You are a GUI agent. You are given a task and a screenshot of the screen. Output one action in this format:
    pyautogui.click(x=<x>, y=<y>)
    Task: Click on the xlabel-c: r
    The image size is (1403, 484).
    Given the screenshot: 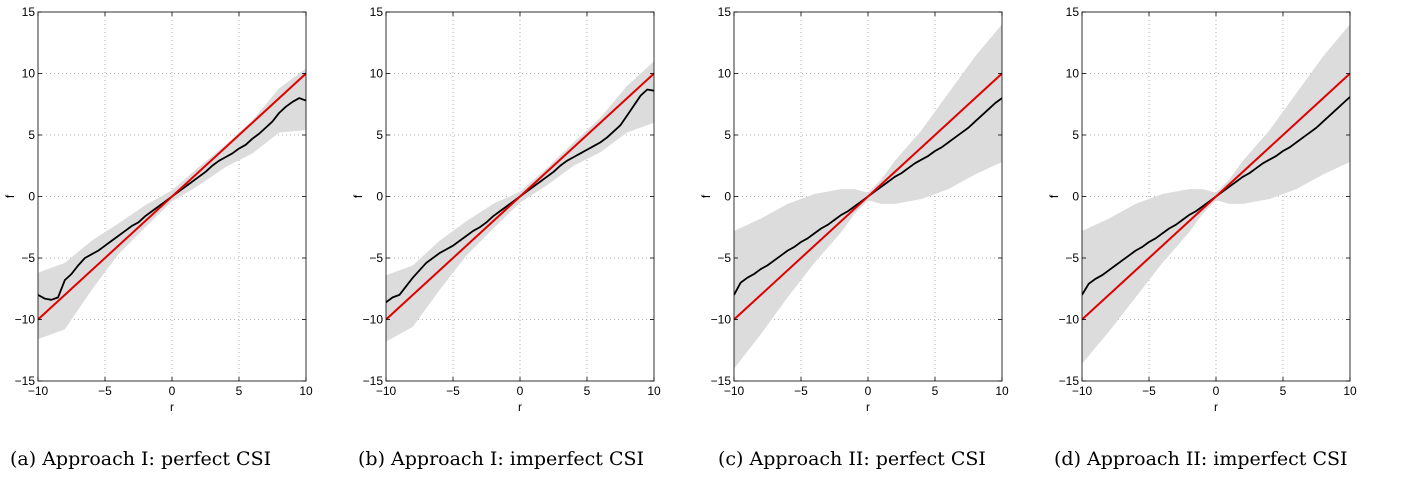 What is the action you would take?
    pyautogui.click(x=868, y=407)
    